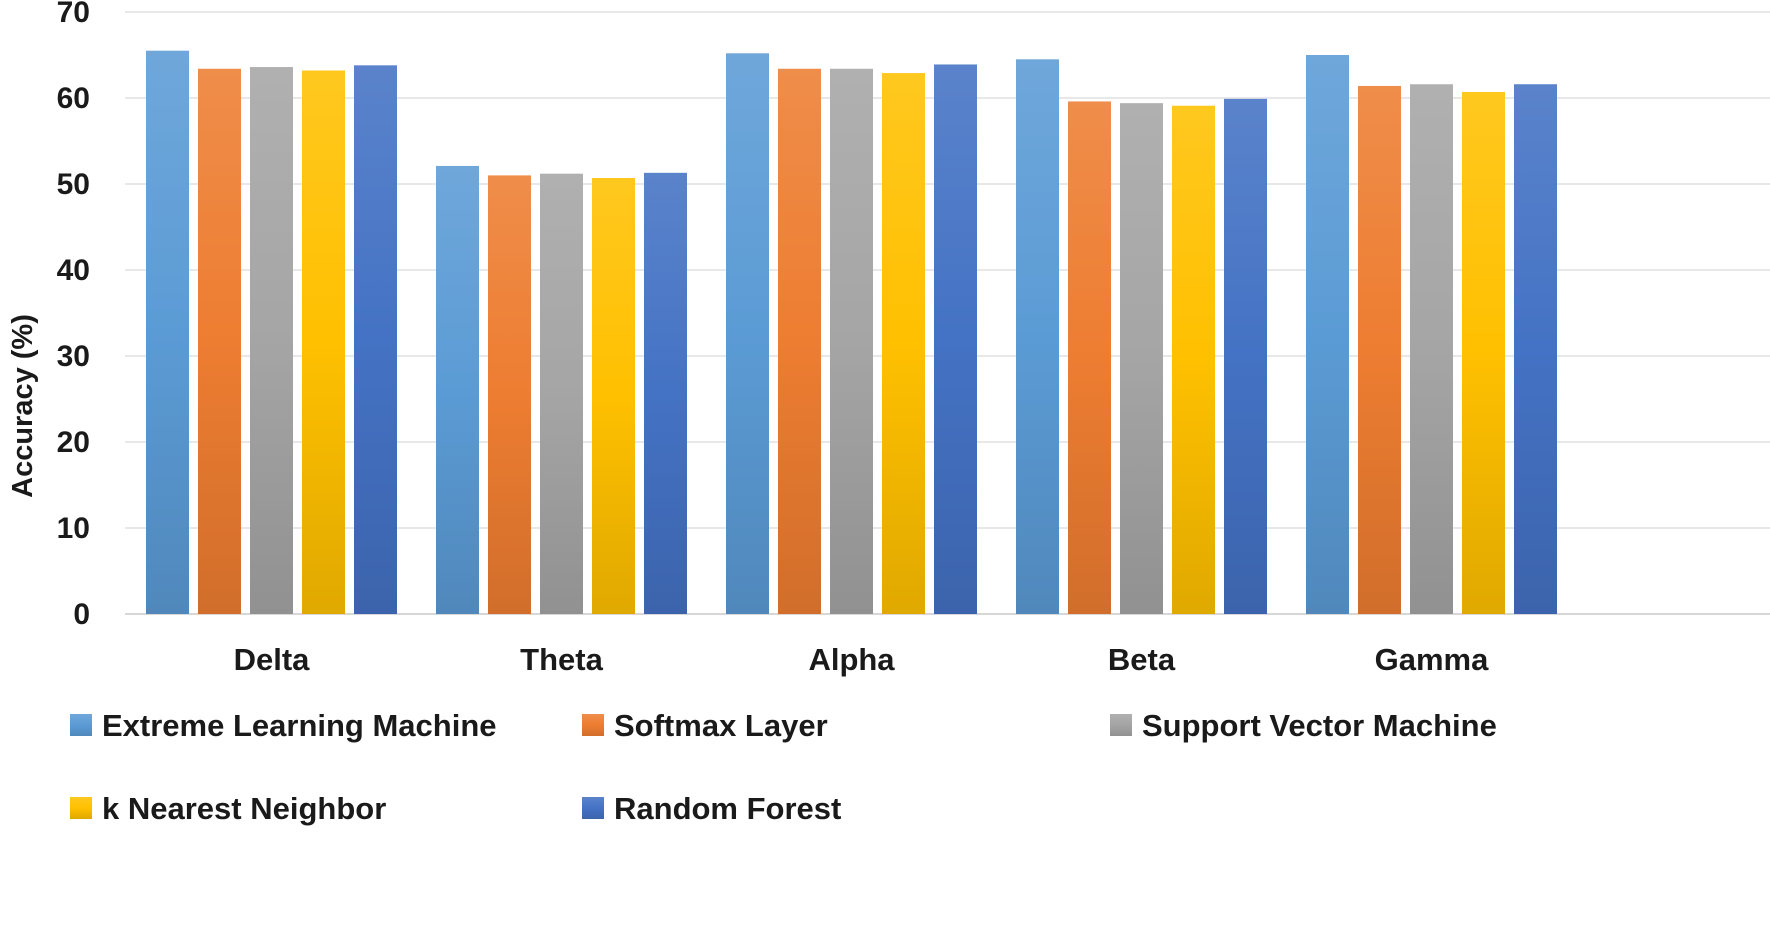 The image size is (1770, 934). Describe the element at coordinates (81, 614) in the screenshot. I see `y-tick-label: 0` at that location.